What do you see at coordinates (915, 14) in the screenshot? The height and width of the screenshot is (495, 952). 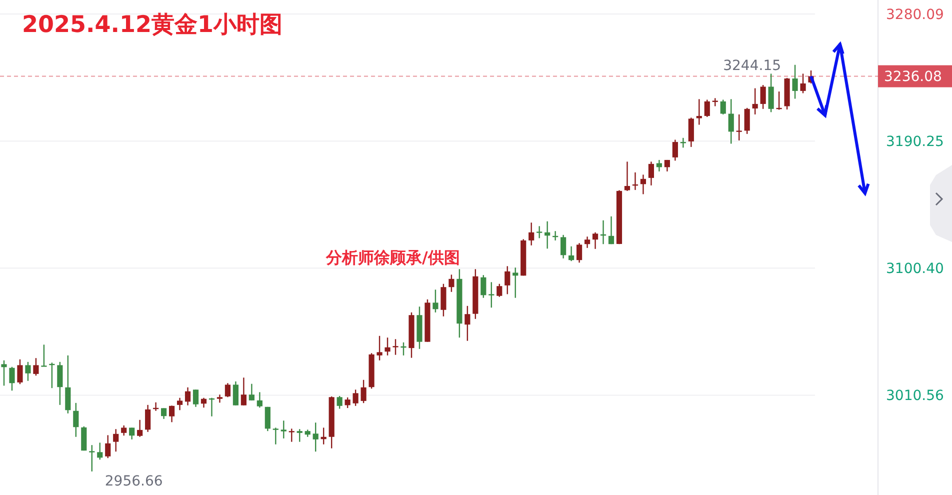 I see `y-tick-label: 3280.09` at bounding box center [915, 14].